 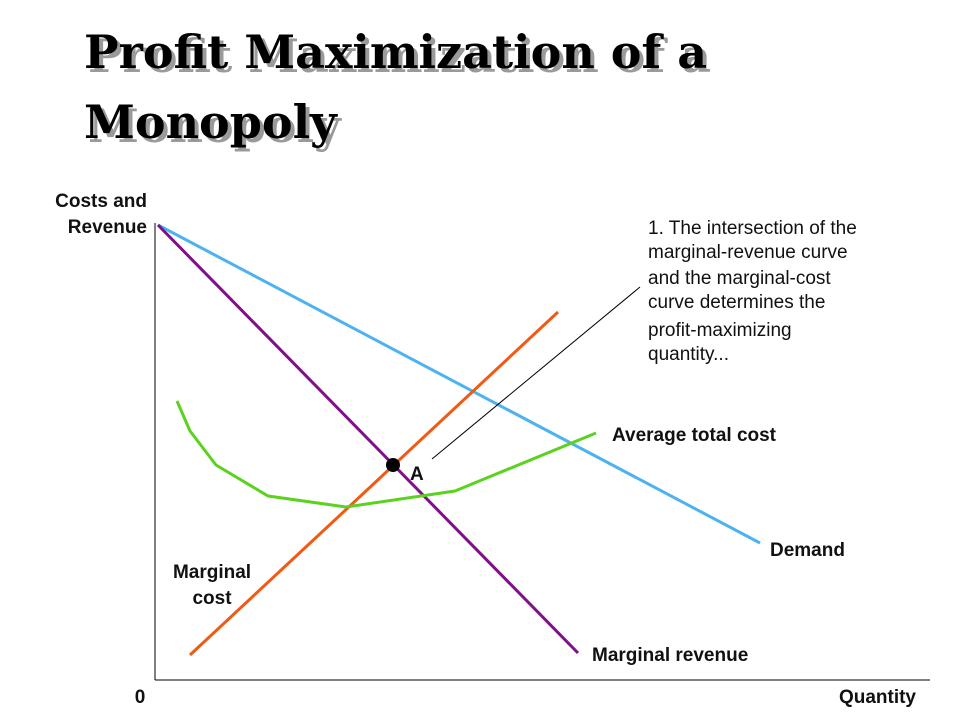 I want to click on annotation-leader-line, so click(x=536, y=373).